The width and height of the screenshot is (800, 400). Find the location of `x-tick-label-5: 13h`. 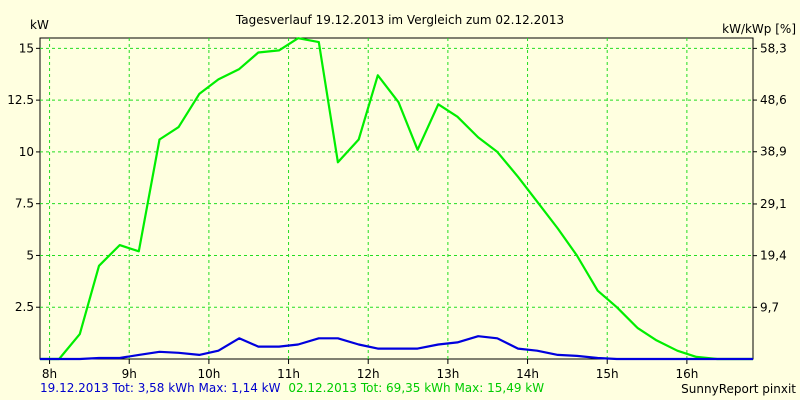

x-tick-label-5: 13h is located at coordinates (447, 374).